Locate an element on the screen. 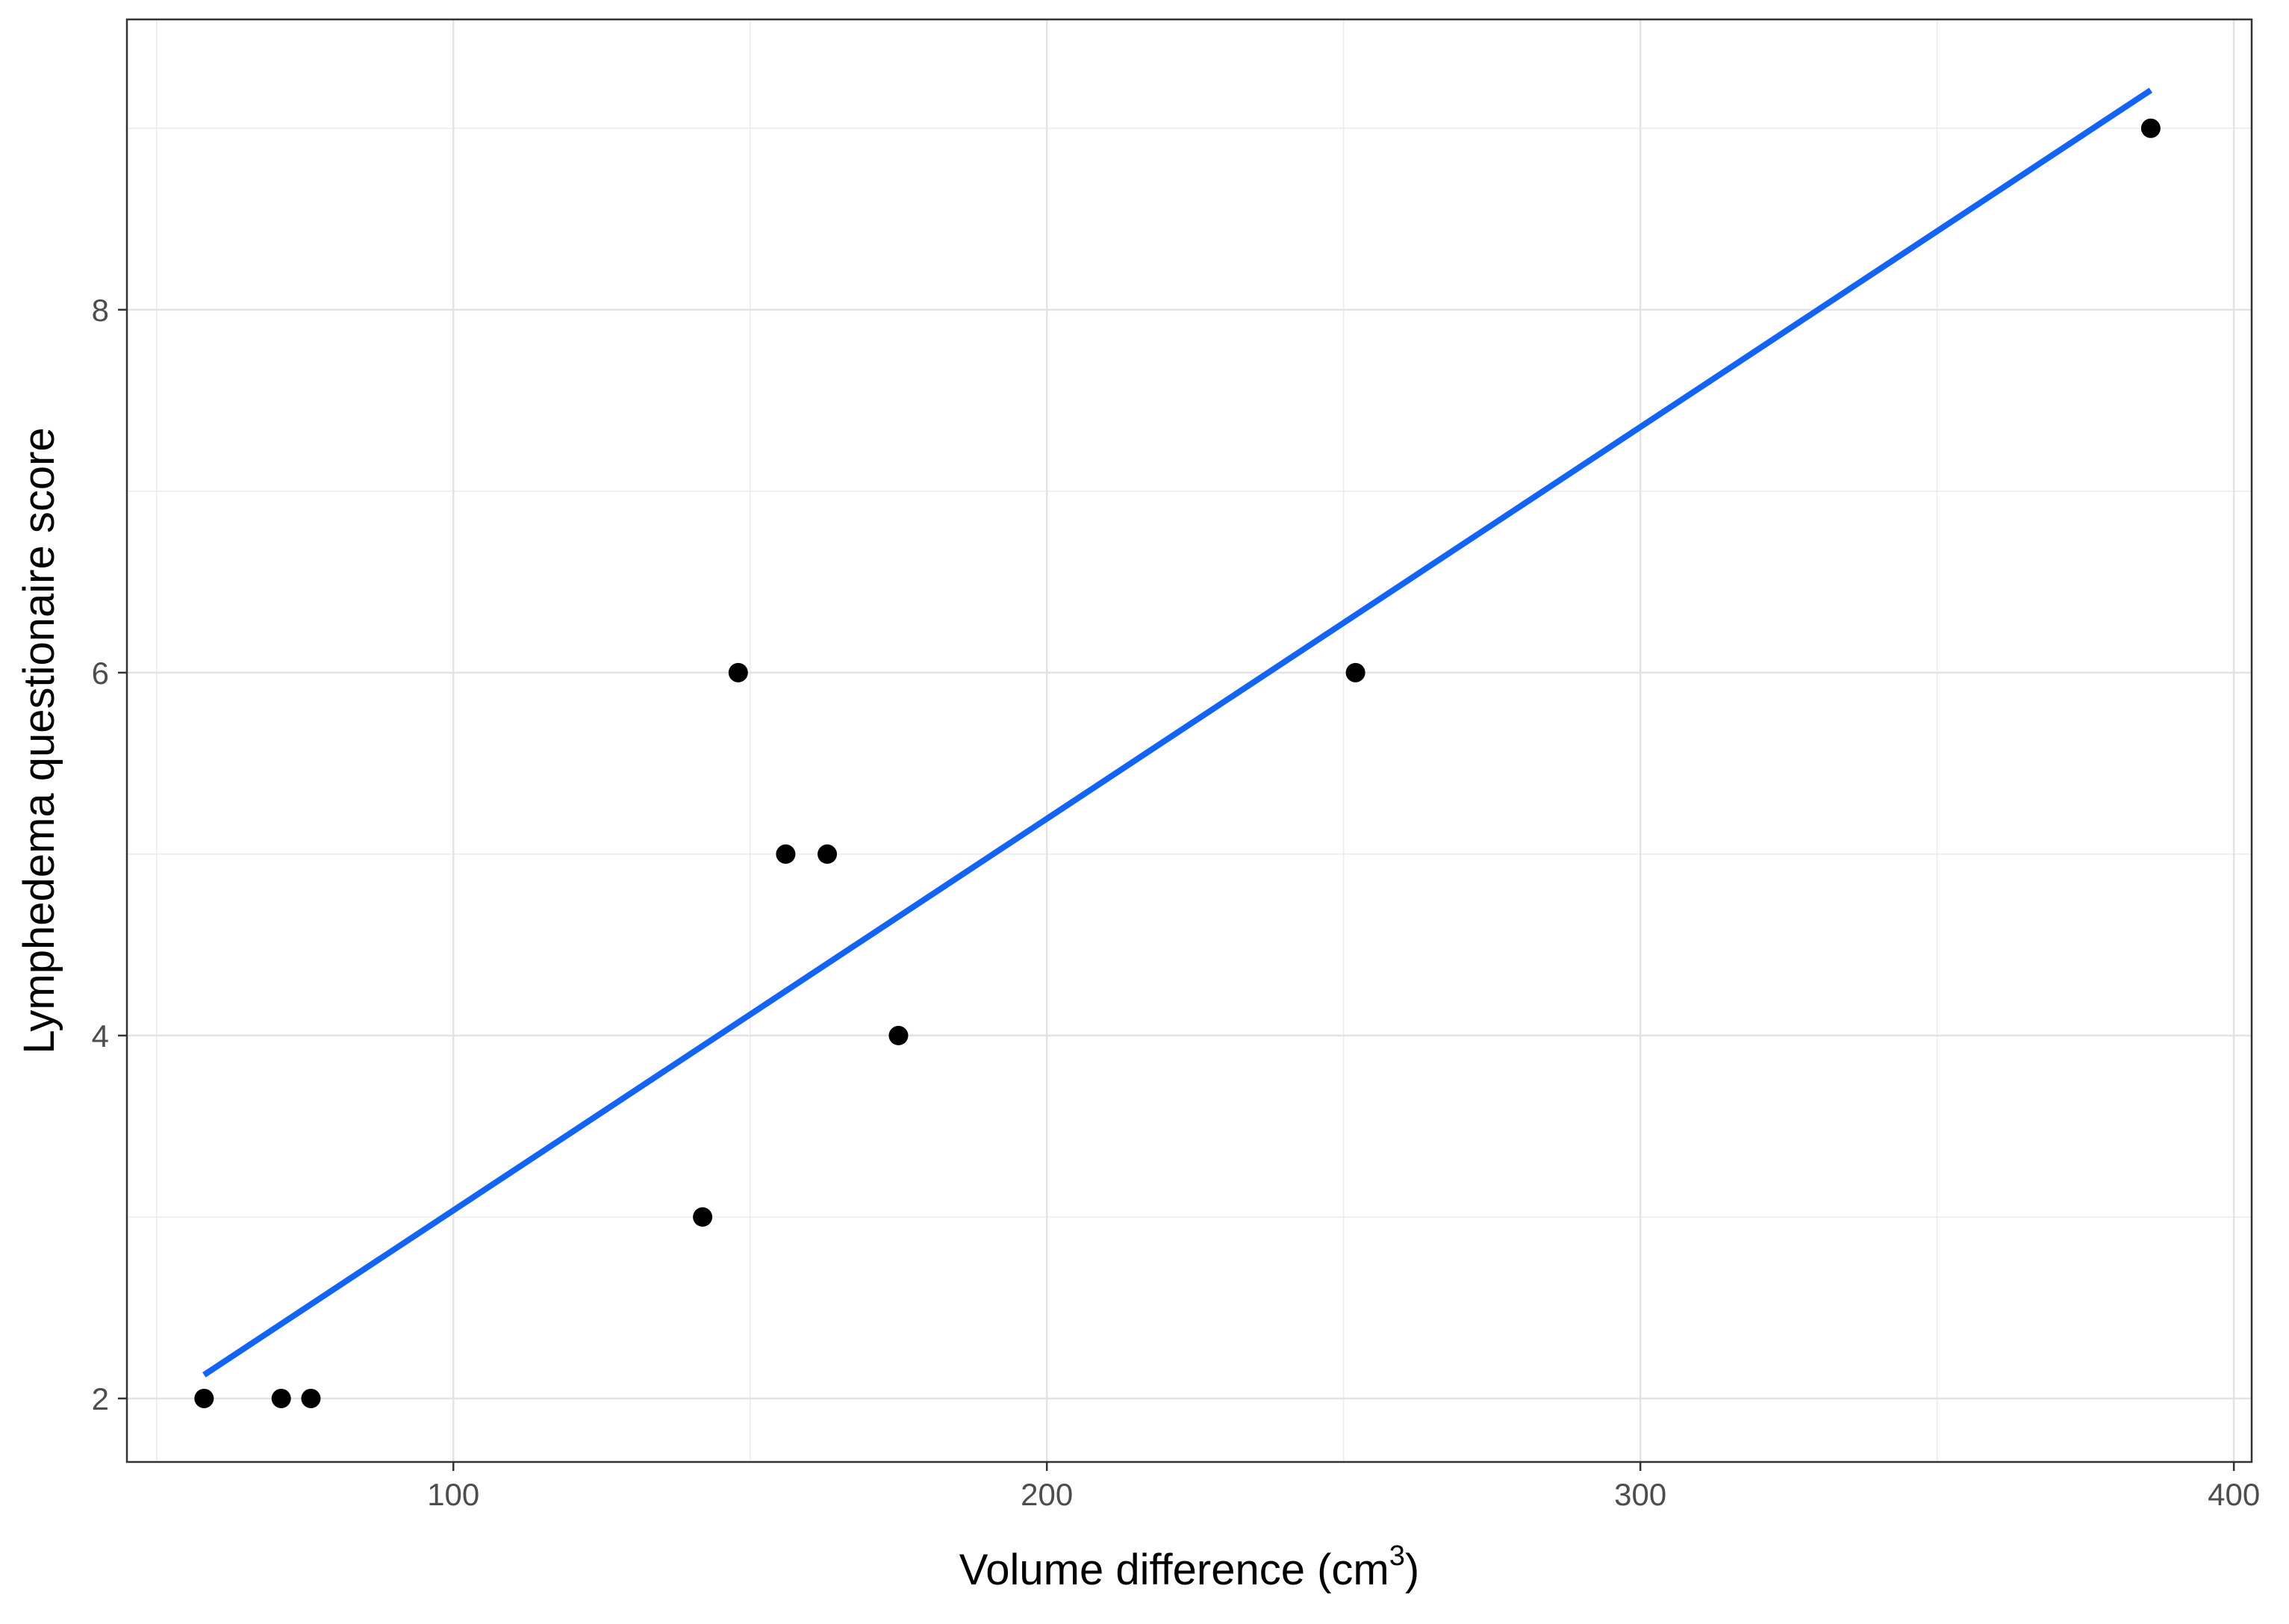 This screenshot has width=2289, height=1624. x-tick-label: 100 is located at coordinates (453, 1494).